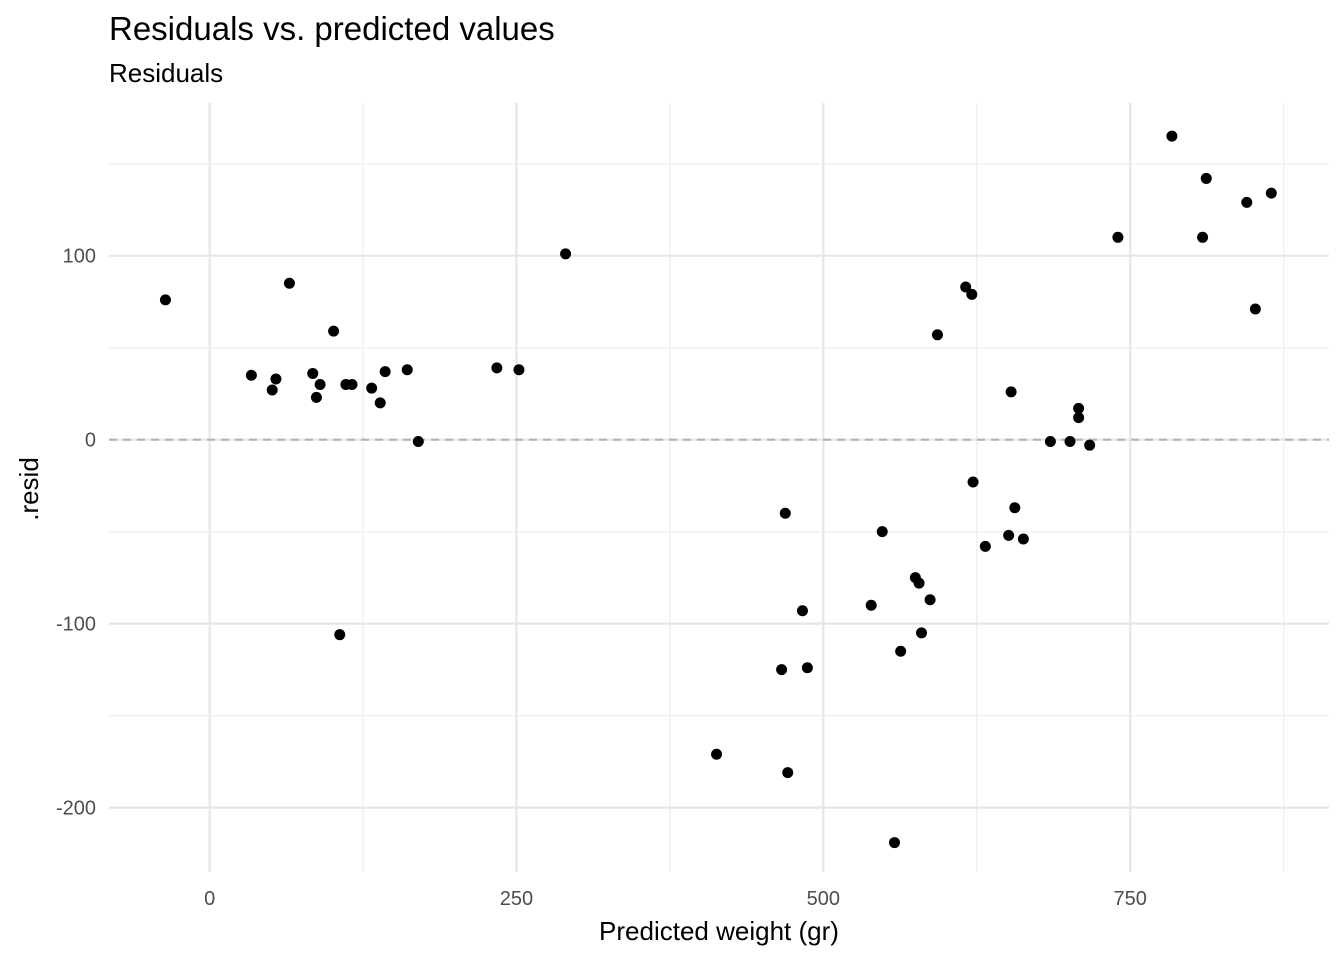  I want to click on x-tick-label: 0, so click(209, 899).